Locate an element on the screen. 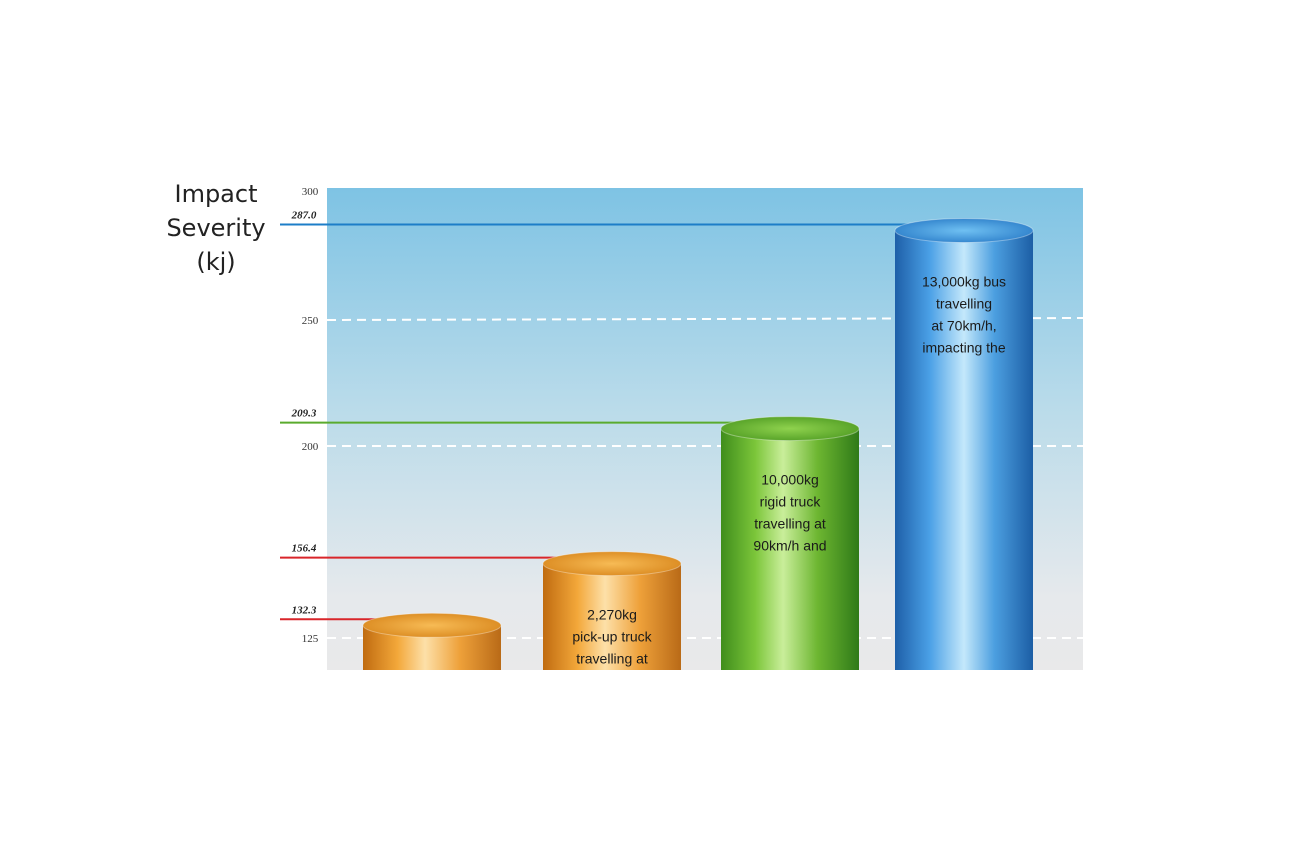 This screenshot has width=1300, height=866. bar-1: 8,000kg is located at coordinates (432, 648).